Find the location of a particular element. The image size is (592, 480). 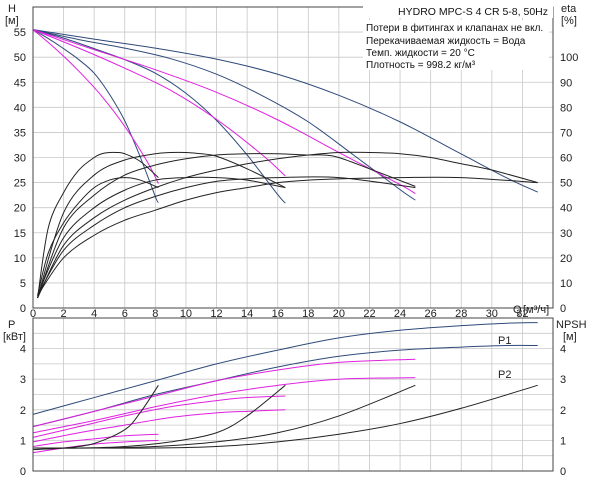

power-tick-label: 1 is located at coordinates (23, 441).